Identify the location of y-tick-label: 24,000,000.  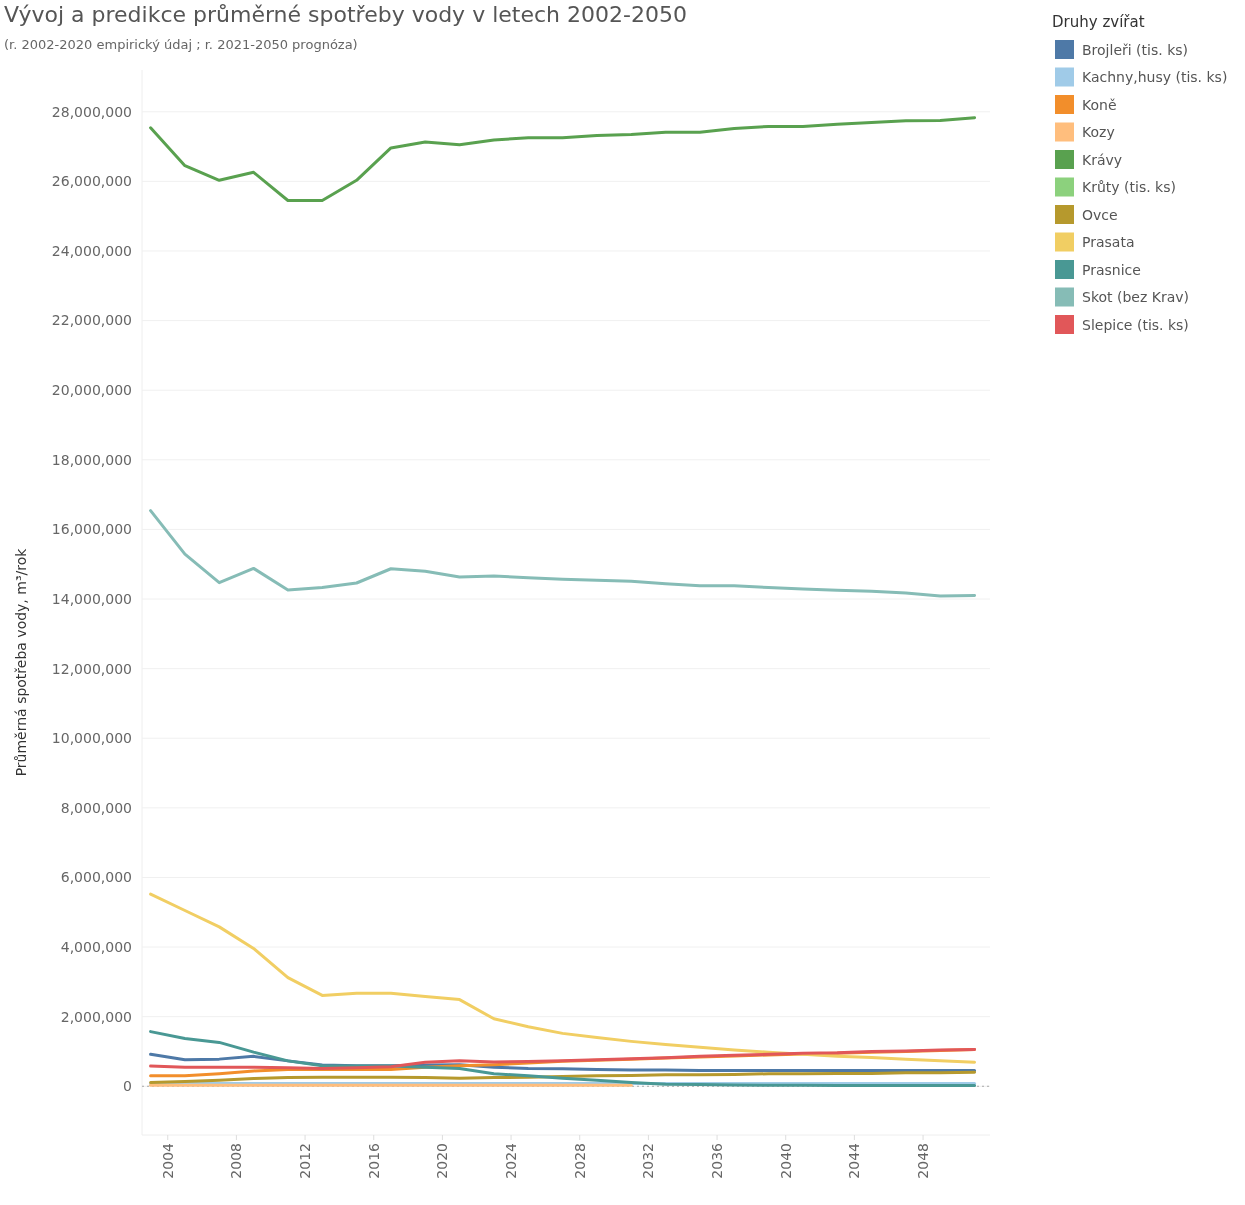
(91, 250).